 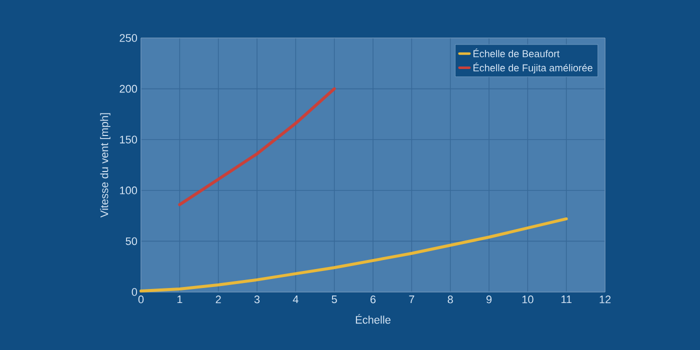 What do you see at coordinates (411, 300) in the screenshot?
I see `x-tick-label: 7` at bounding box center [411, 300].